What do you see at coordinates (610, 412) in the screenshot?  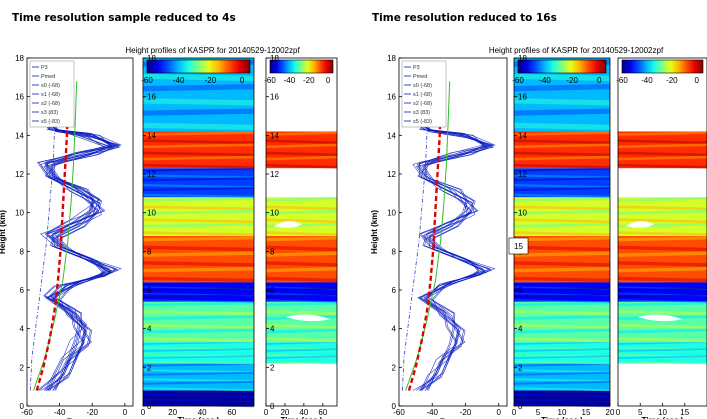 I see `x-tick-label: 20` at bounding box center [610, 412].